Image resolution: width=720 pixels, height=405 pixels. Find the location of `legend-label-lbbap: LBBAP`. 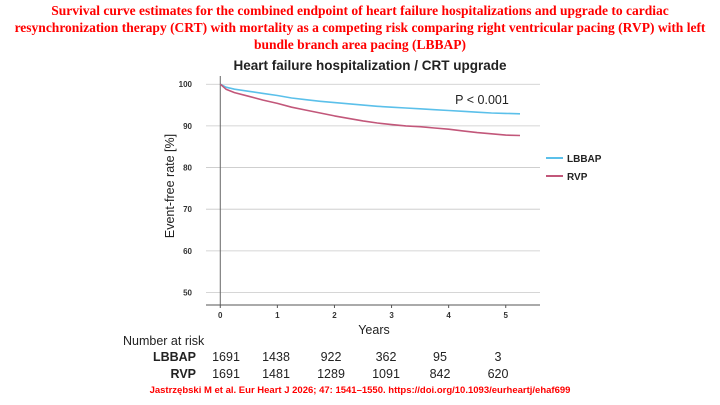

legend-label-lbbap: LBBAP is located at coordinates (584, 159).